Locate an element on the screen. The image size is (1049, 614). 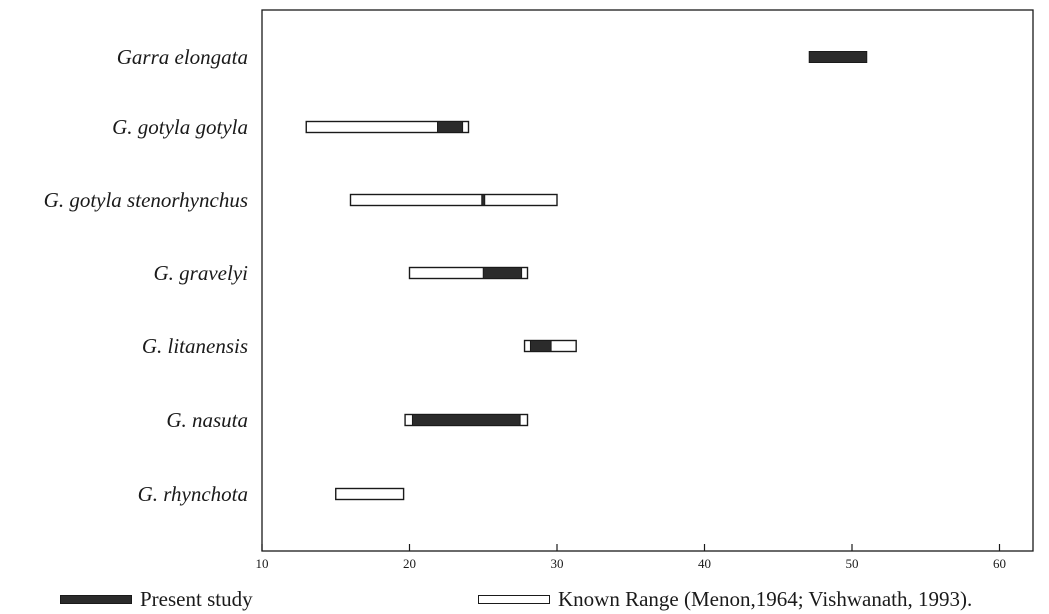
x-tick-label: 50 is located at coordinates (852, 563).